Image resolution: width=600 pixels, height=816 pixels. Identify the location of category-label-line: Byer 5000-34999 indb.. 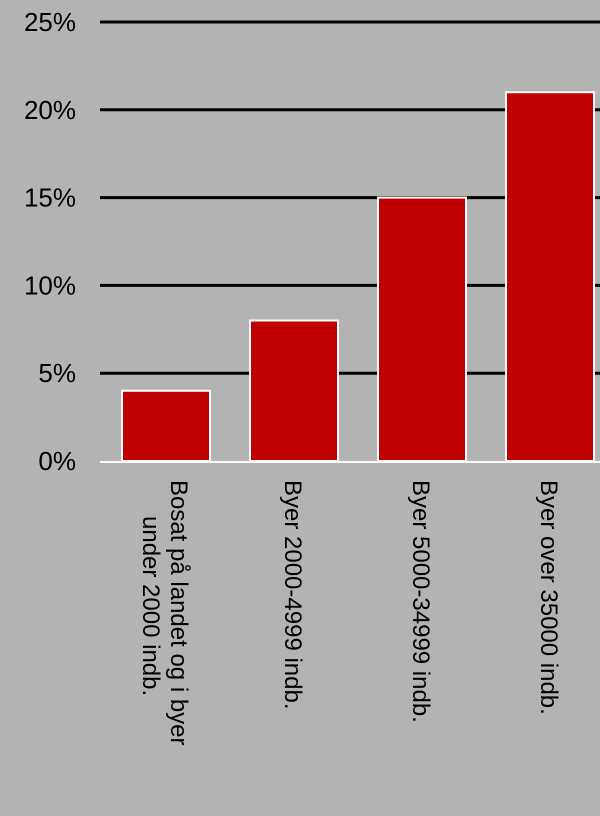
(420, 601).